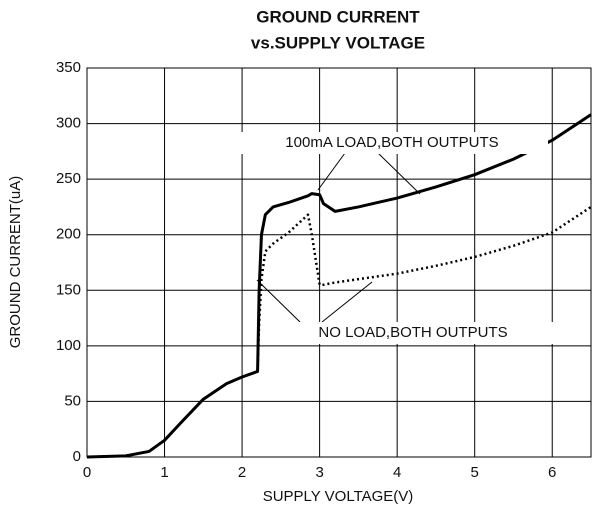 The image size is (592, 519). I want to click on x-tick-label: 0, so click(87, 472).